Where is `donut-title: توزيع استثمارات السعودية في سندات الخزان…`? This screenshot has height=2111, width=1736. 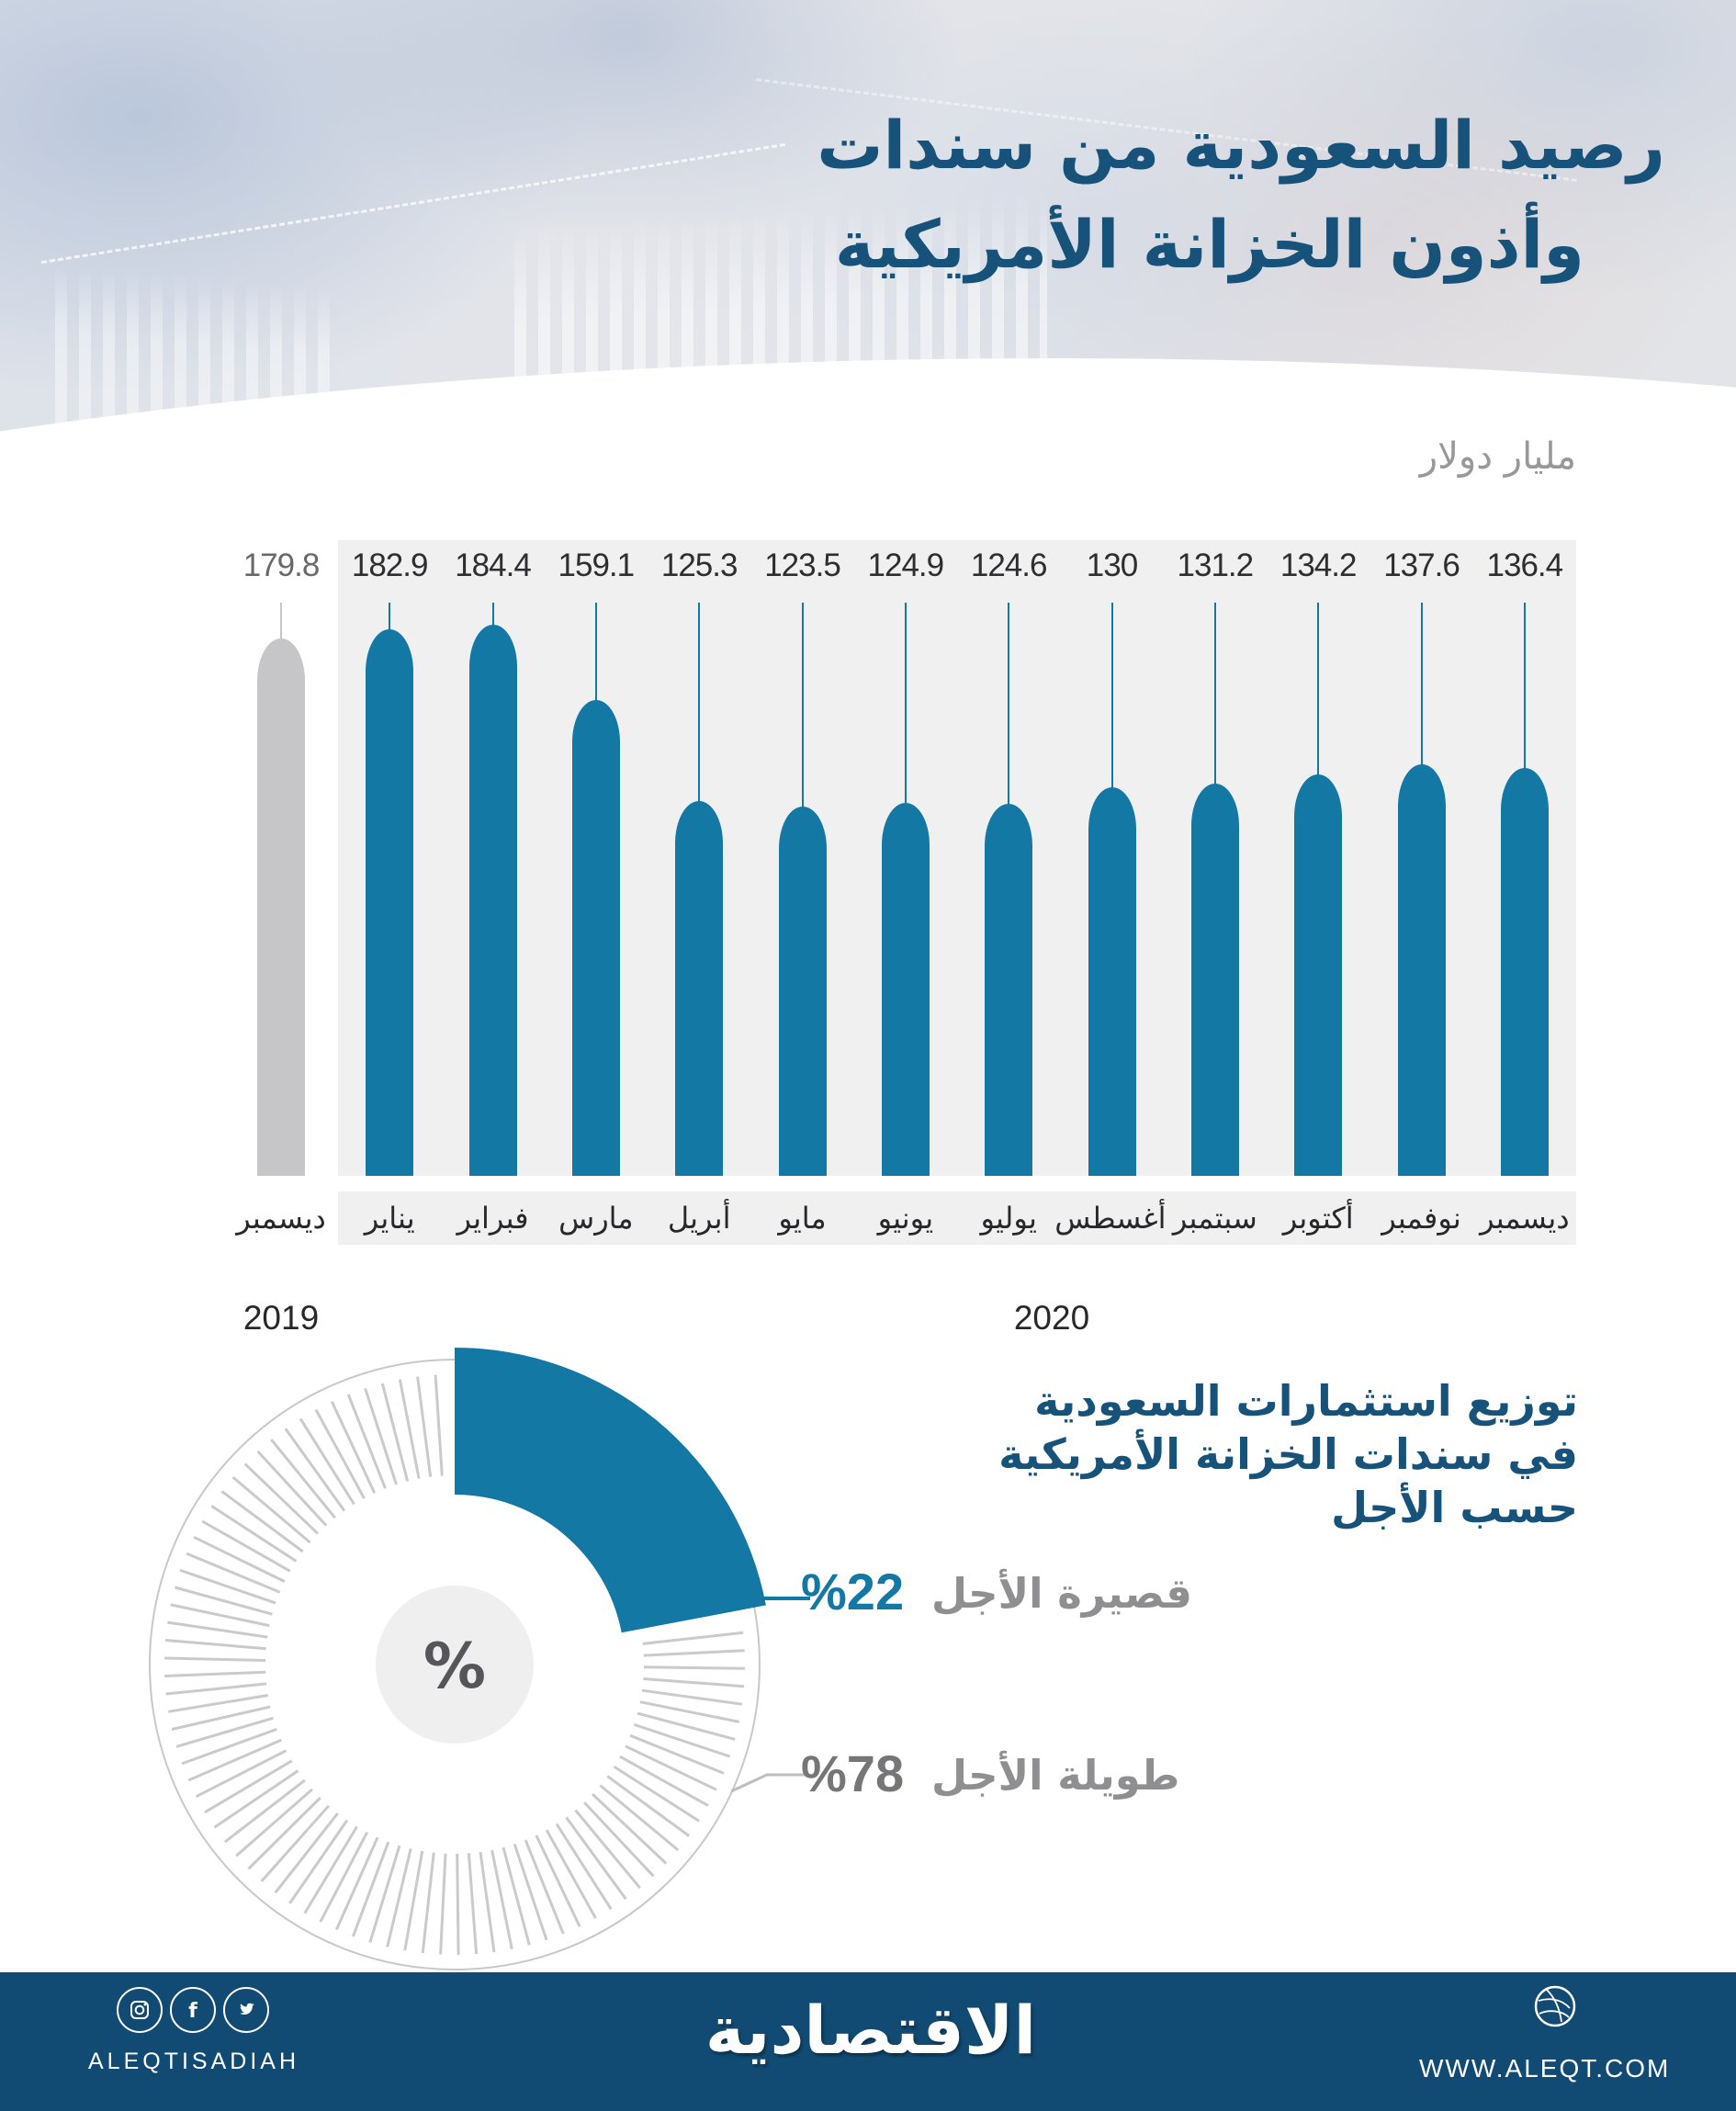
donut-title: توزيع استثمارات السعودية في سندات الخزان… is located at coordinates (1288, 1454).